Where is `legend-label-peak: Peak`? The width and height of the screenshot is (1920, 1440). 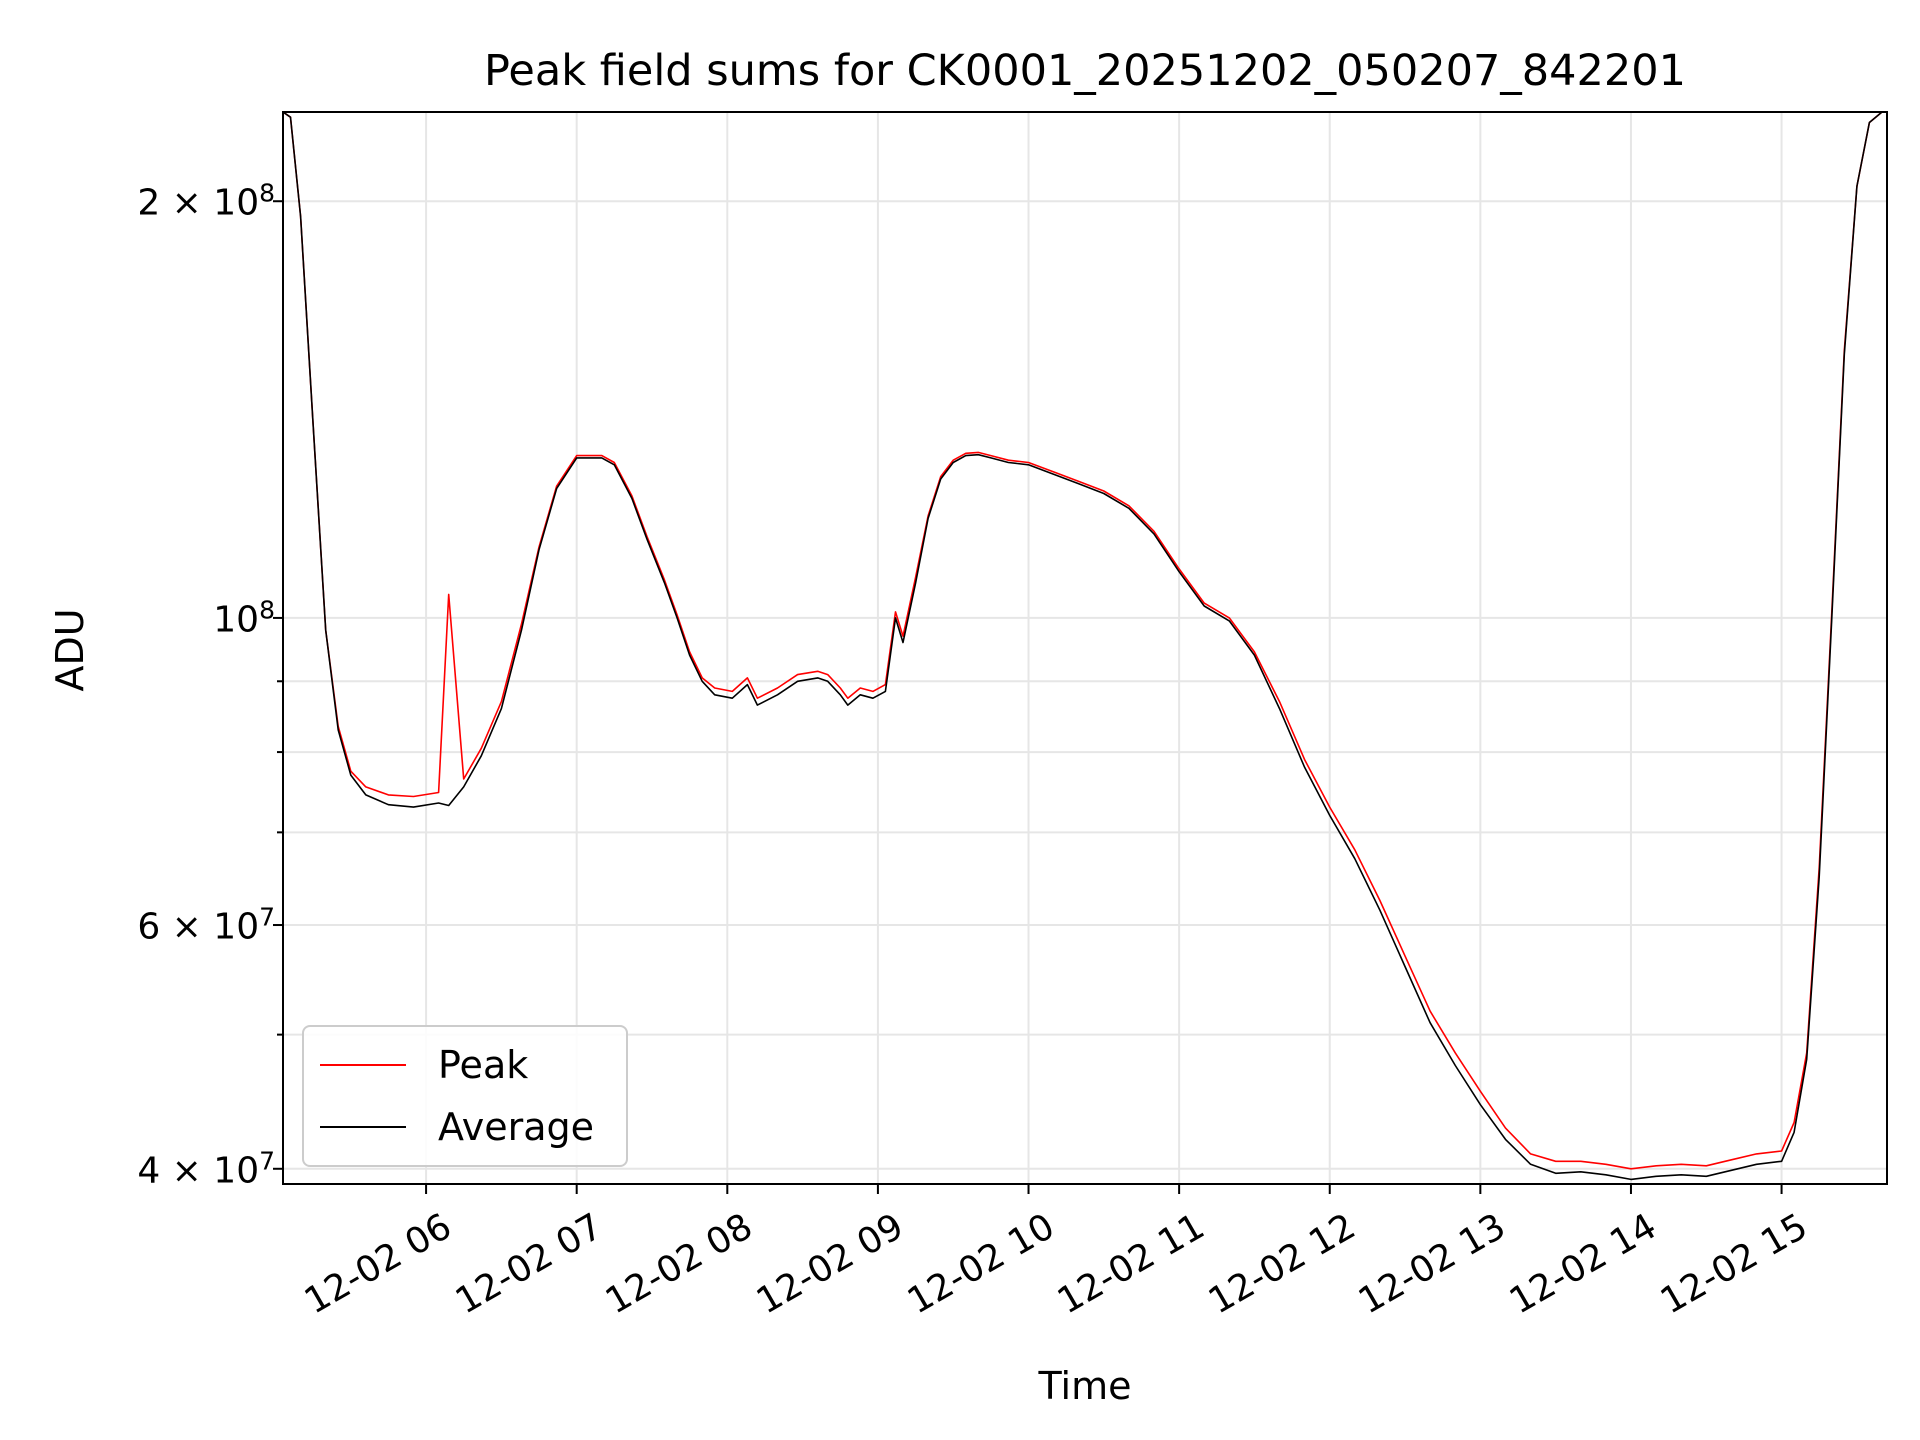 legend-label-peak: Peak is located at coordinates (483, 1065).